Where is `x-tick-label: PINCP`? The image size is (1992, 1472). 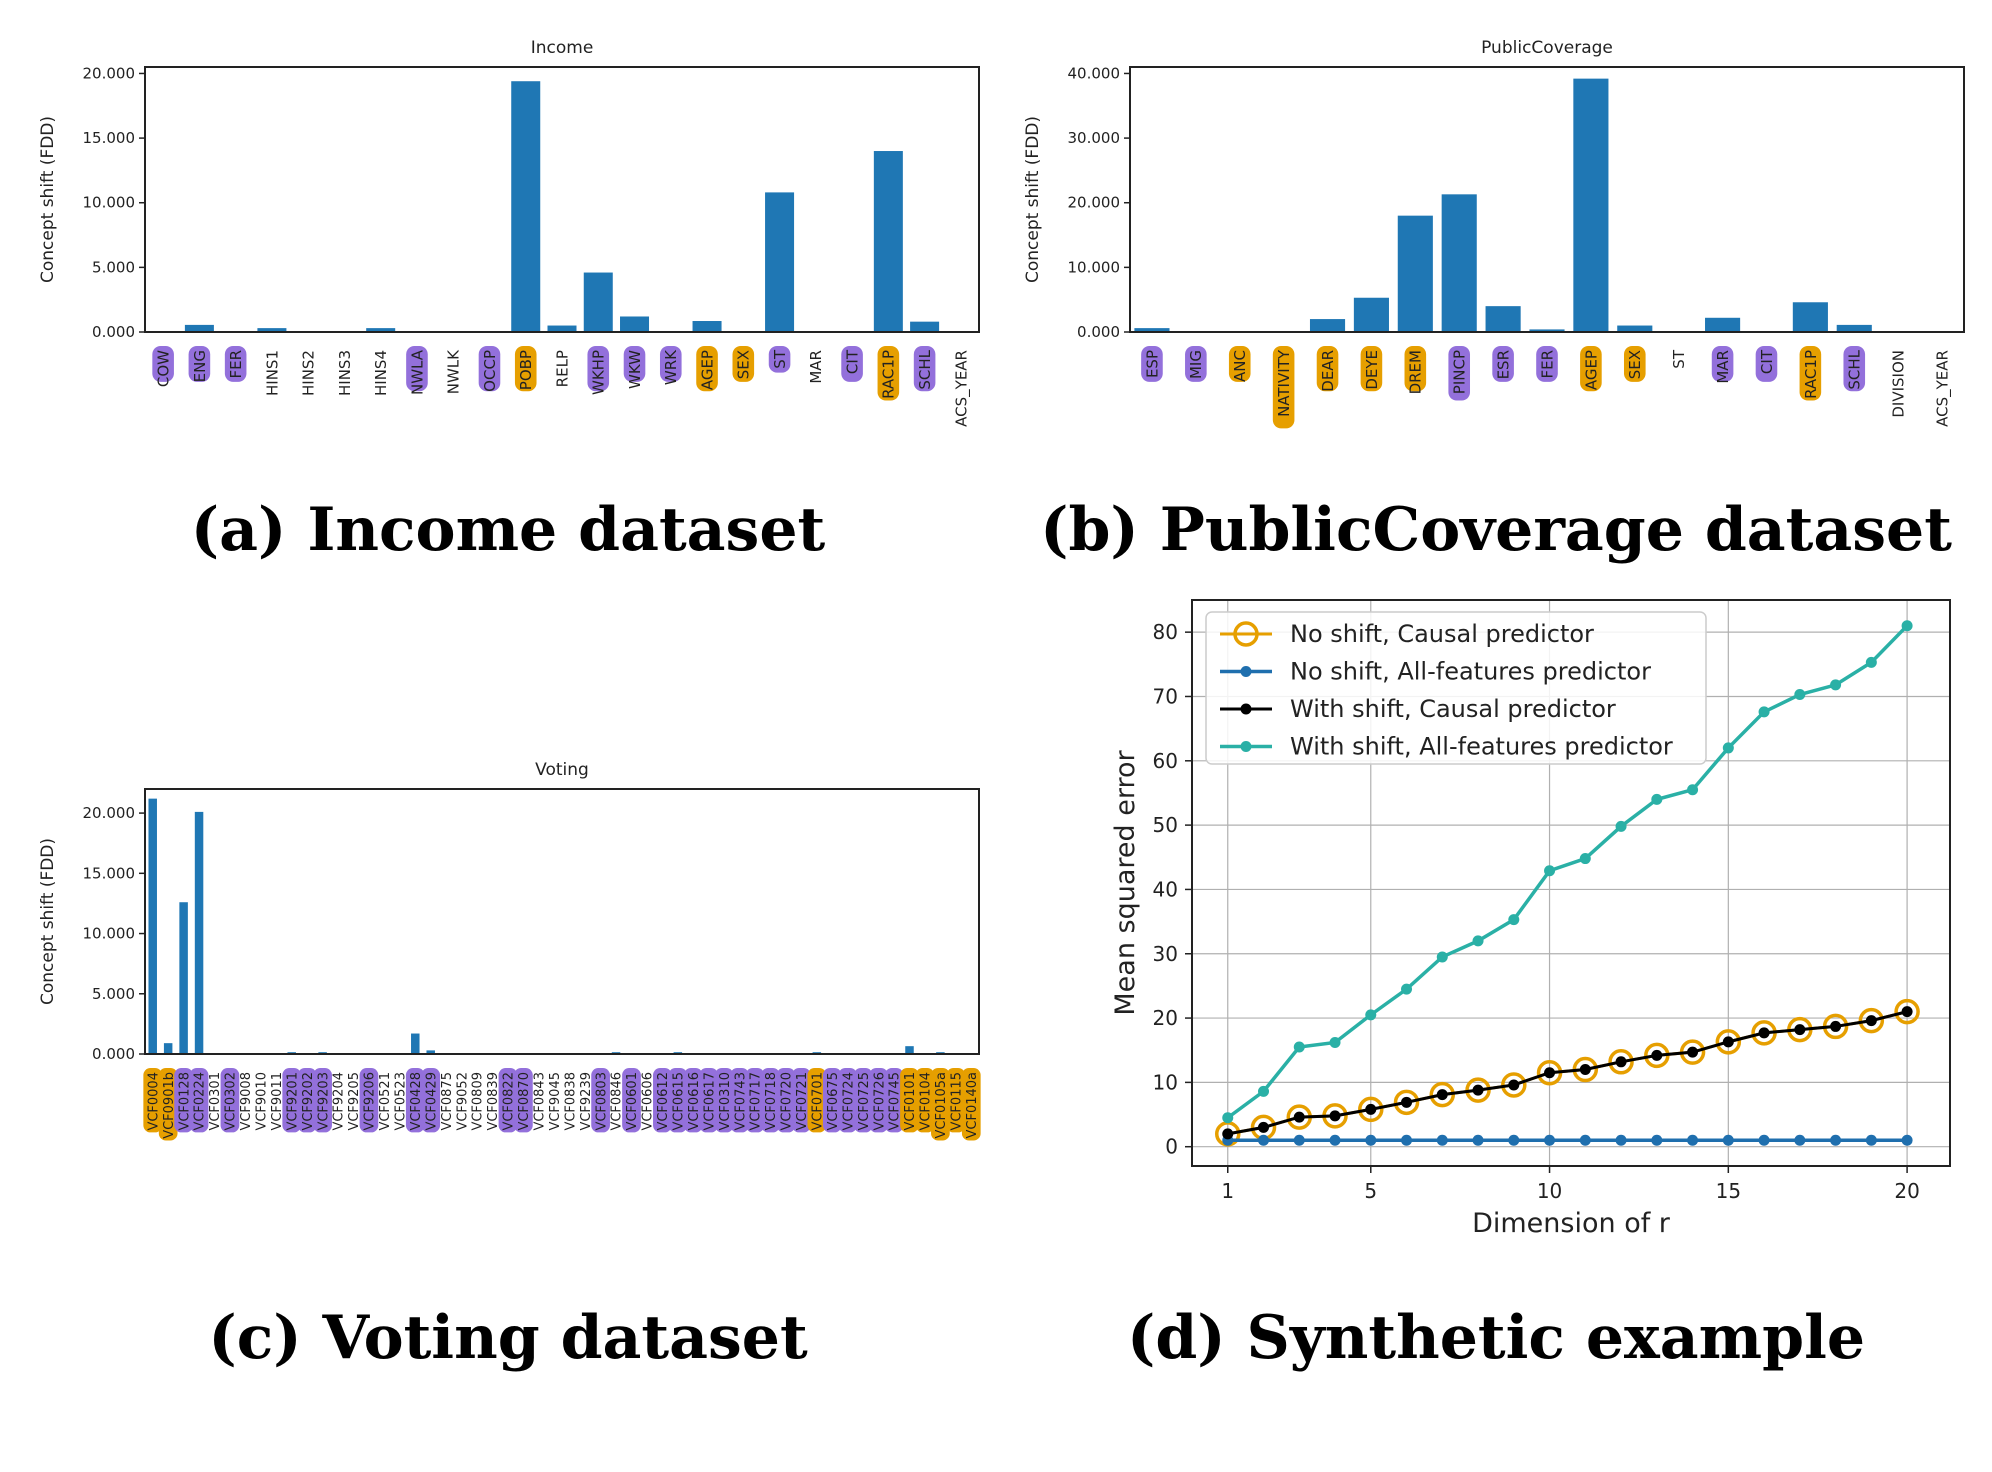 x-tick-label: PINCP is located at coordinates (1460, 372).